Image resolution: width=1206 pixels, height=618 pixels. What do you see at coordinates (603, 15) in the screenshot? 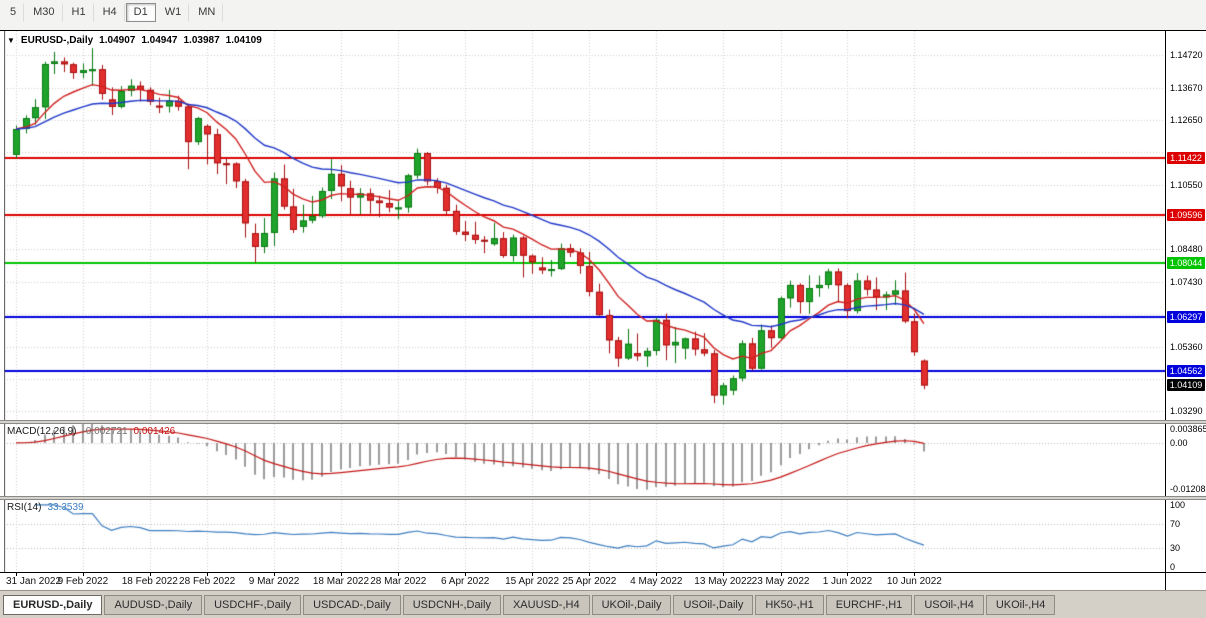
I see `timeframe-toolbar: 5 M30 H1 H4 D1 W1 MN` at bounding box center [603, 15].